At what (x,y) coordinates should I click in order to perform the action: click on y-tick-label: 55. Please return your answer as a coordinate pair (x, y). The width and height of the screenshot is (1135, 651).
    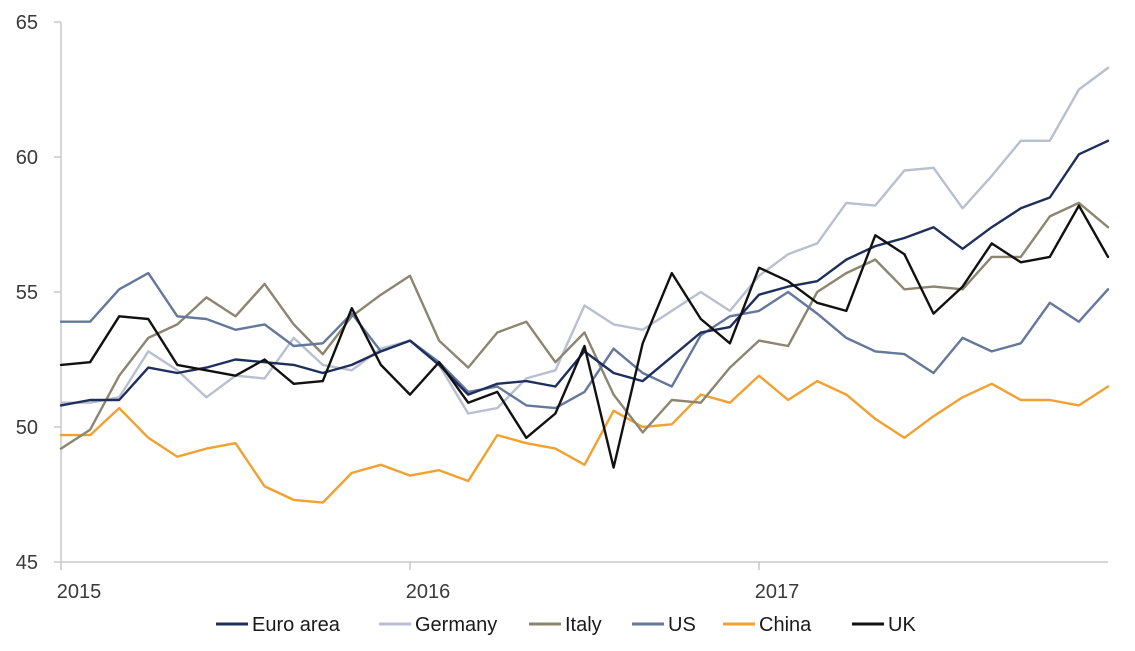
    Looking at the image, I should click on (27, 293).